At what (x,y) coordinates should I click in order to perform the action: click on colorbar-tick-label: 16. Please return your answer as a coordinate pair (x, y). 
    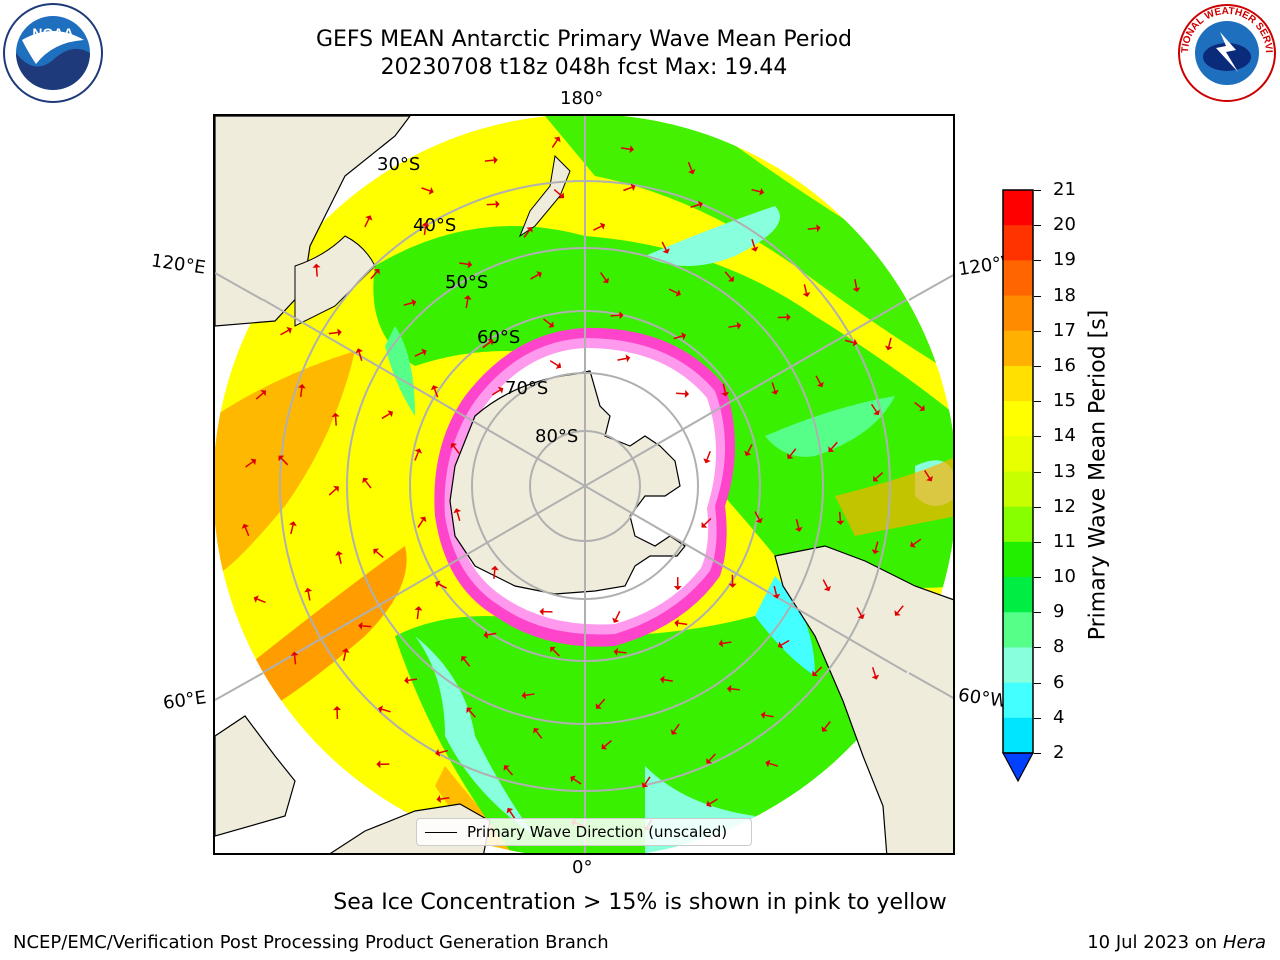
    Looking at the image, I should click on (1064, 365).